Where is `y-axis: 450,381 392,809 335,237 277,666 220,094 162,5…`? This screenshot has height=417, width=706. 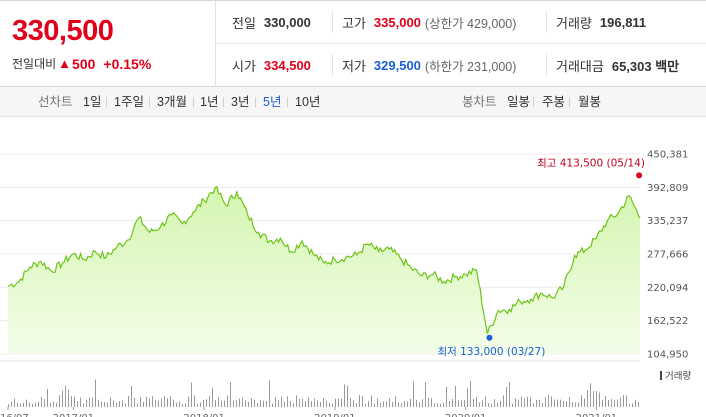 y-axis: 450,381 392,809 335,237 277,666 220,094 162,5… is located at coordinates (667, 255).